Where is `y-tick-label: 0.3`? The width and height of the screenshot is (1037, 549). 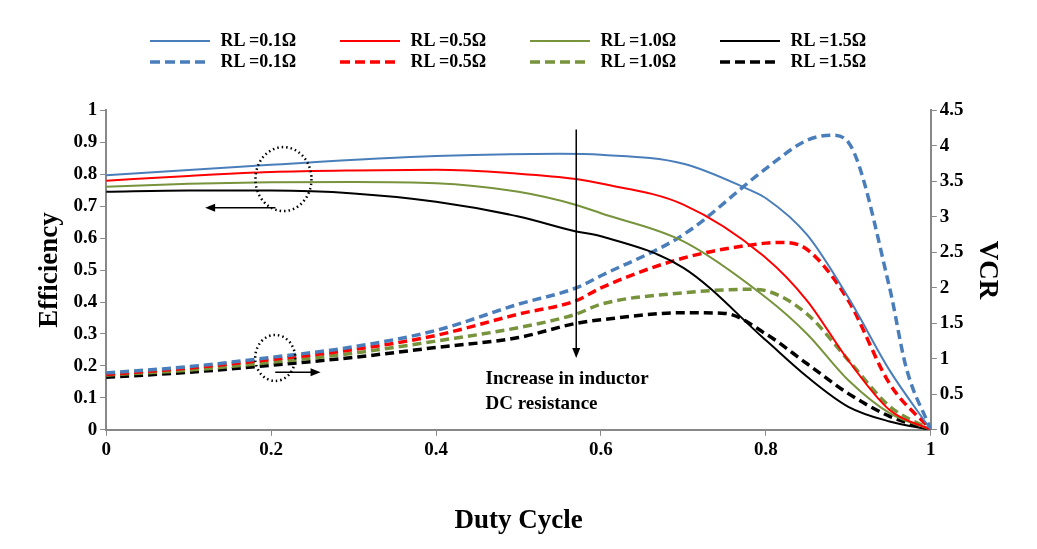 y-tick-label: 0.3 is located at coordinates (85, 332).